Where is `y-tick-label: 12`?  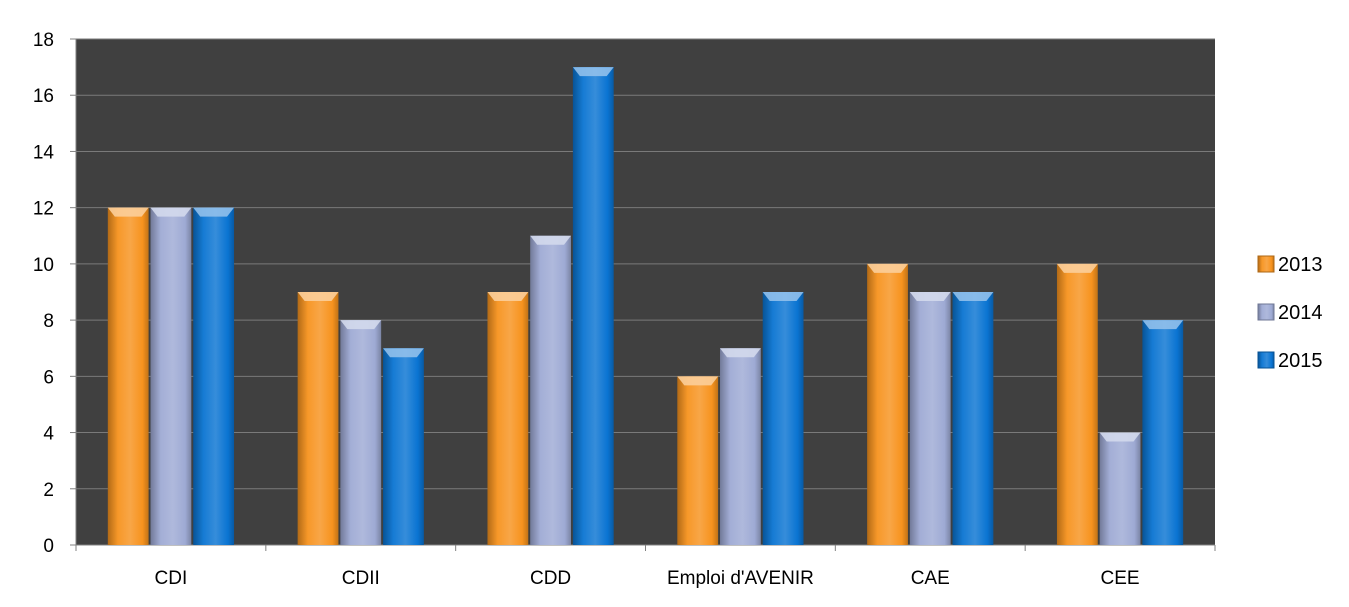 y-tick-label: 12 is located at coordinates (43, 209).